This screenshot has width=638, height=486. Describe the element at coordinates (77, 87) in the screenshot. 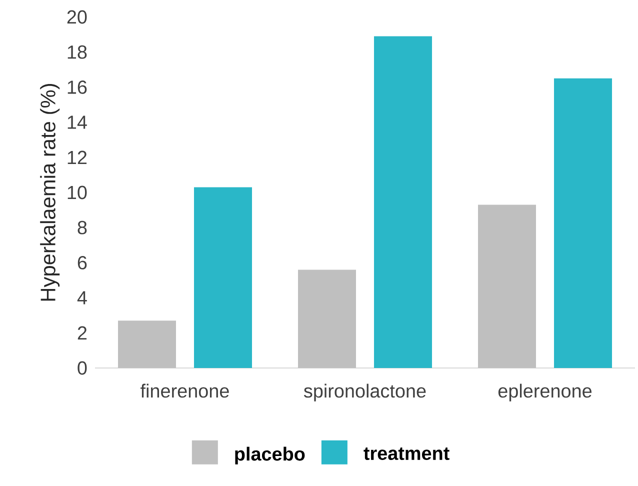

I see `y-tick-label: 16` at that location.